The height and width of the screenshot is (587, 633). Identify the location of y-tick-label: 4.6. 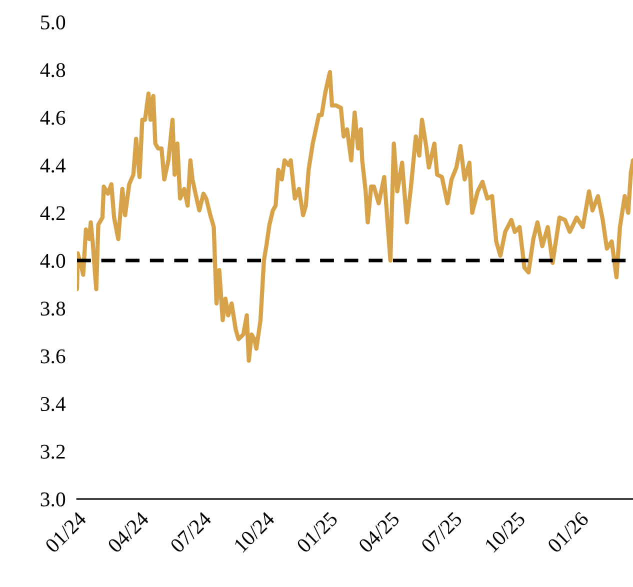
(53, 117).